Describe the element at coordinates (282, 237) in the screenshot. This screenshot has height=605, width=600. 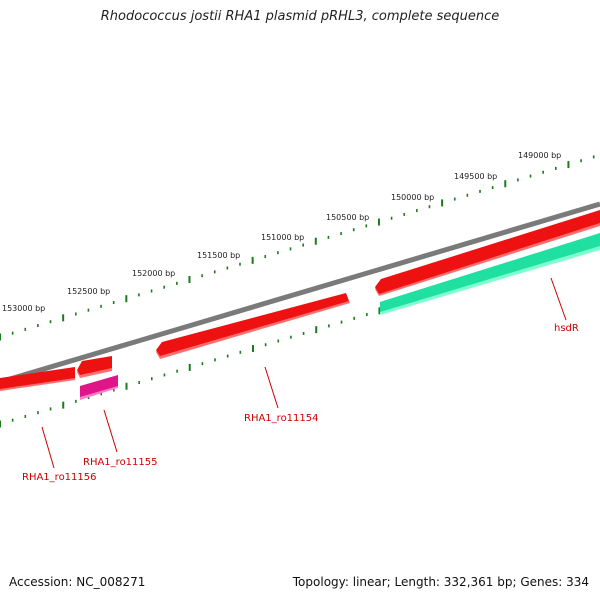
I see `tick-label: 151000 bp` at that location.